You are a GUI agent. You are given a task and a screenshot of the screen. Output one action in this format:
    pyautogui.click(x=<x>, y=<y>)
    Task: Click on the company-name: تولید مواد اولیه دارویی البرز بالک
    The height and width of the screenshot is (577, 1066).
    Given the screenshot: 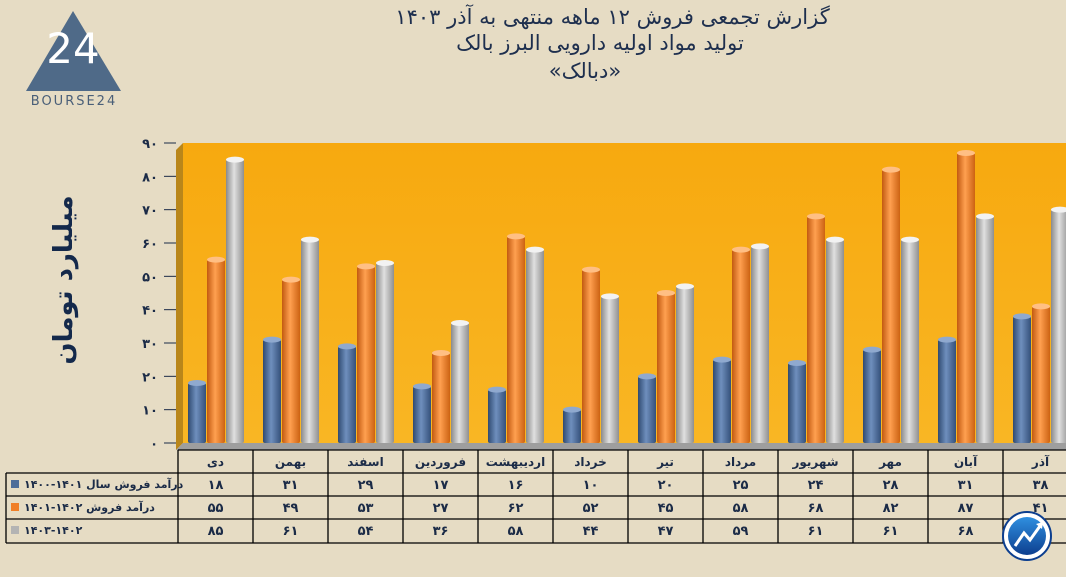 What is the action you would take?
    pyautogui.click(x=600, y=43)
    